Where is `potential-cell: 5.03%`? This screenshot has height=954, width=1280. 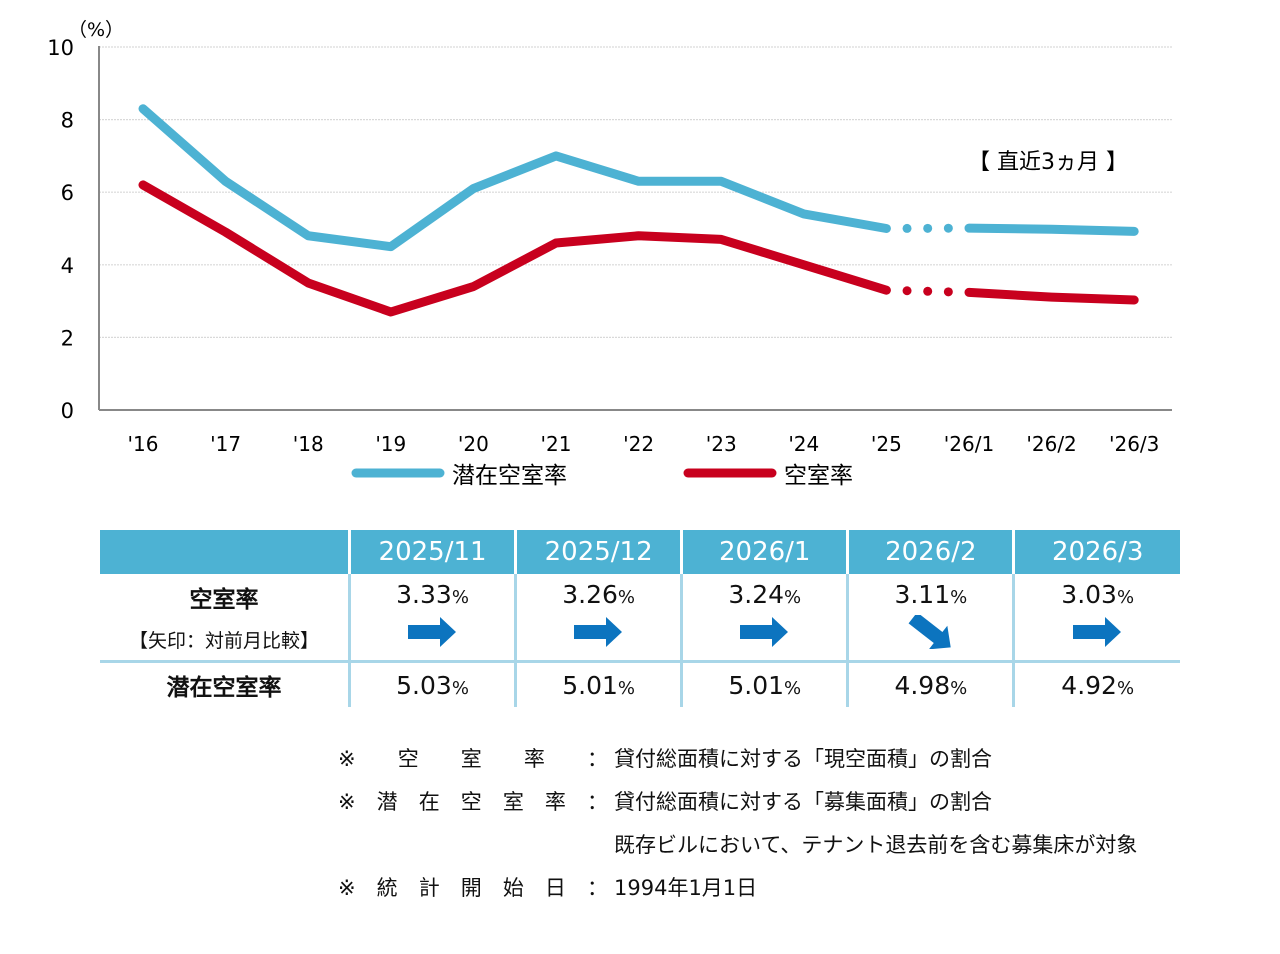
potential-cell: 5.03% is located at coordinates (431, 684).